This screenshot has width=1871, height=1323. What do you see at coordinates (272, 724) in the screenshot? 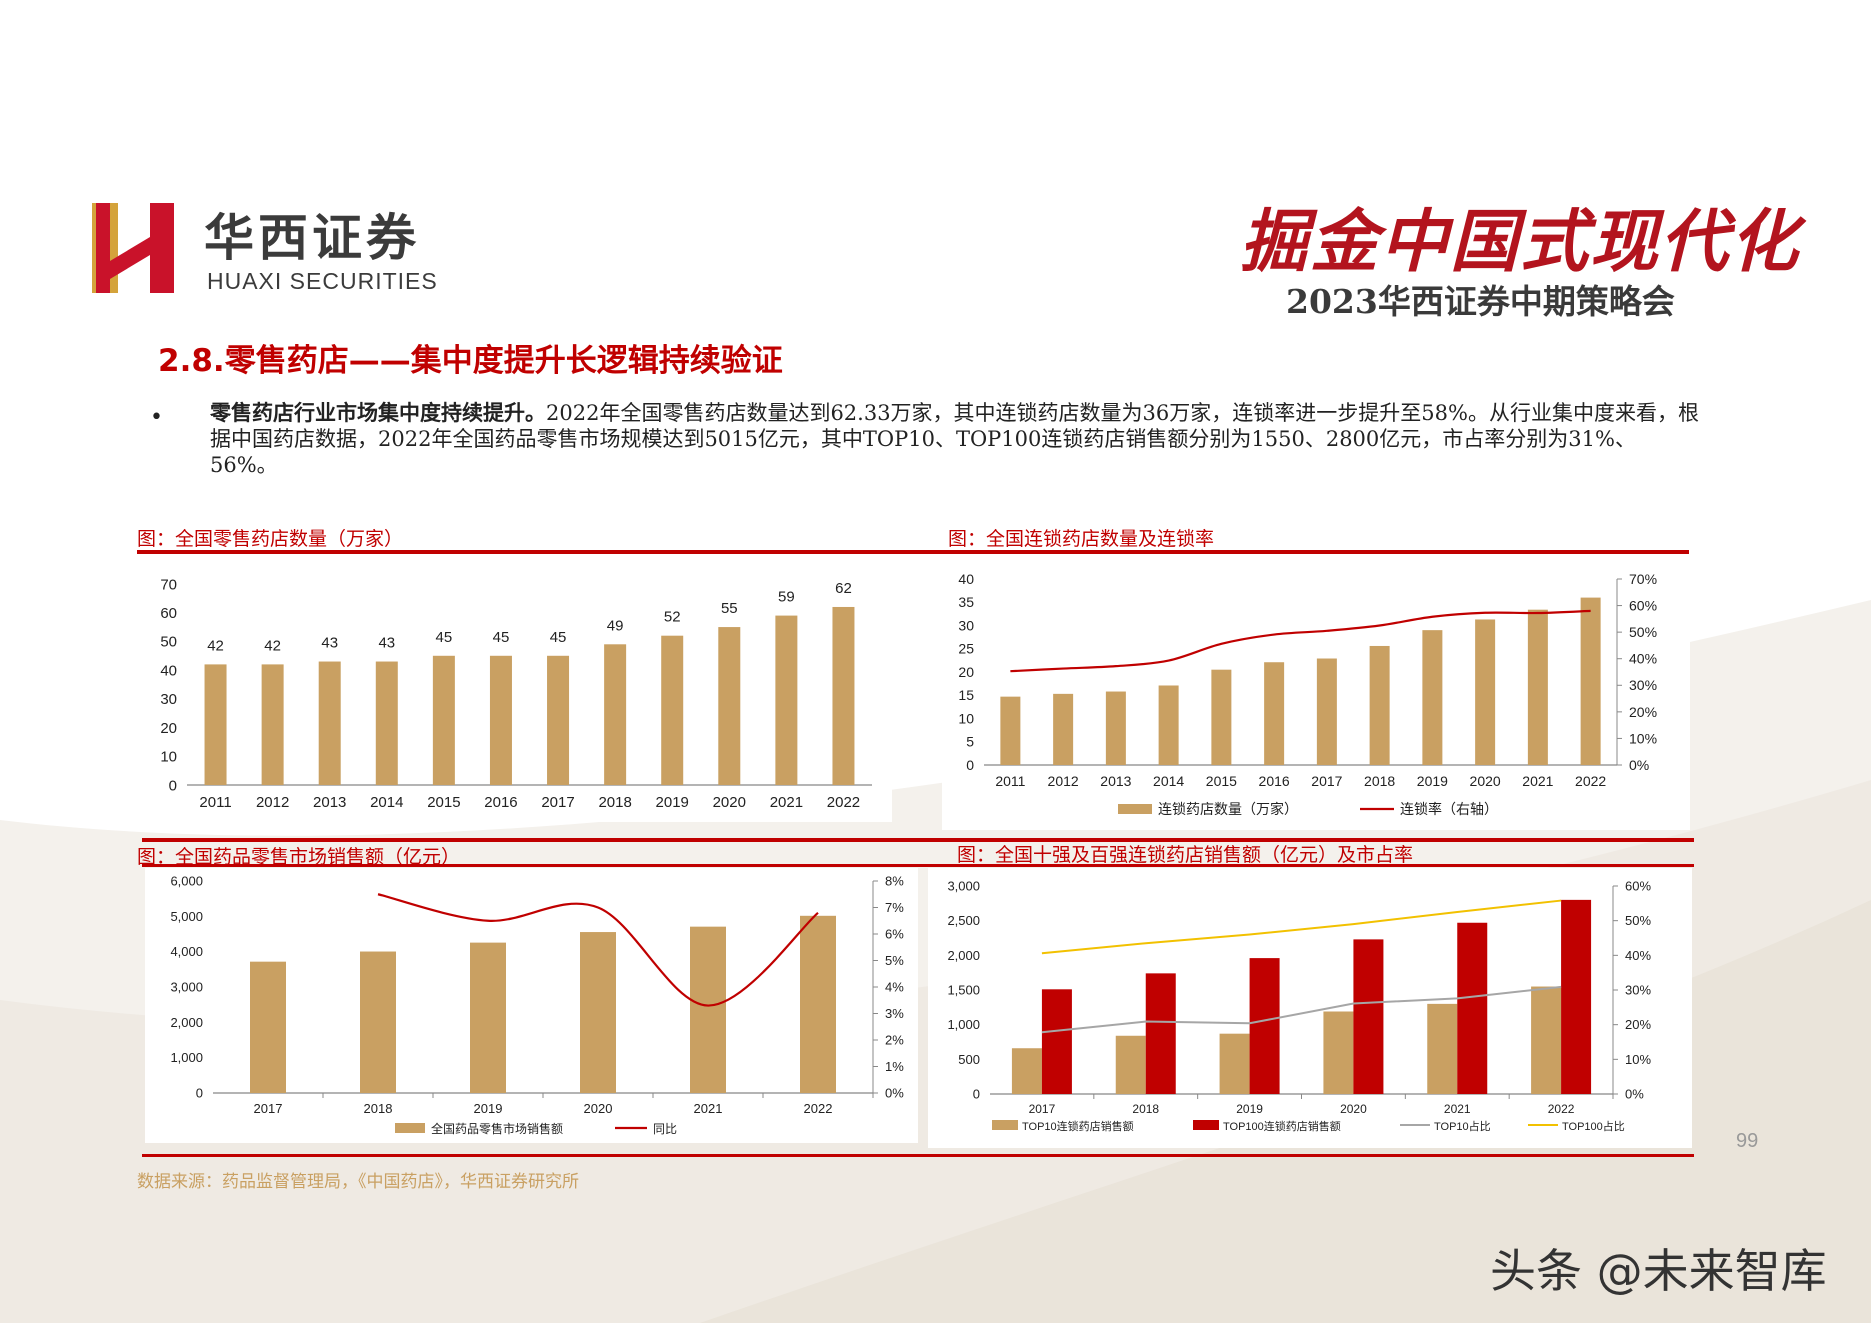
I see `c1-bar-2012` at bounding box center [272, 724].